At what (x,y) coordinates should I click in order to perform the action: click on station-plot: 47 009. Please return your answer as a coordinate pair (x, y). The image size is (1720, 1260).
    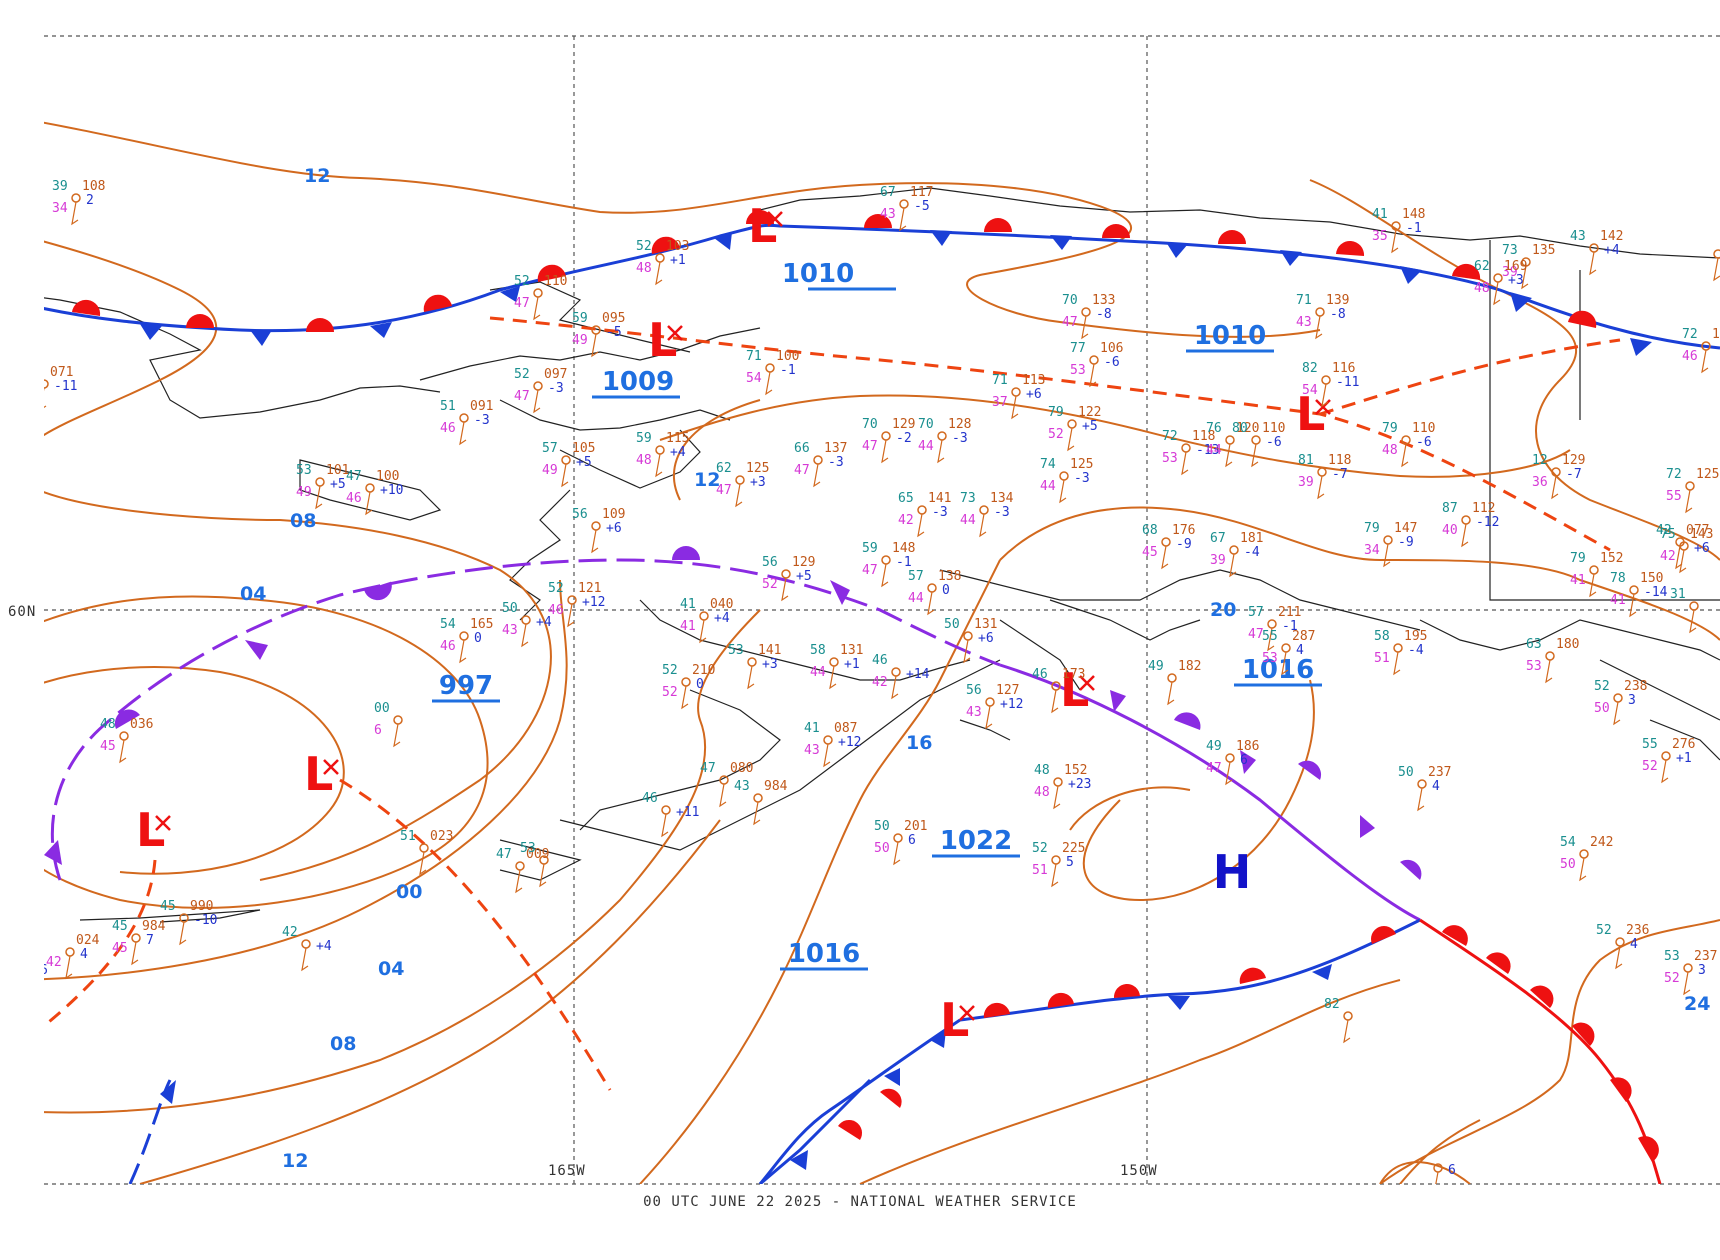
    Looking at the image, I should click on (522, 870).